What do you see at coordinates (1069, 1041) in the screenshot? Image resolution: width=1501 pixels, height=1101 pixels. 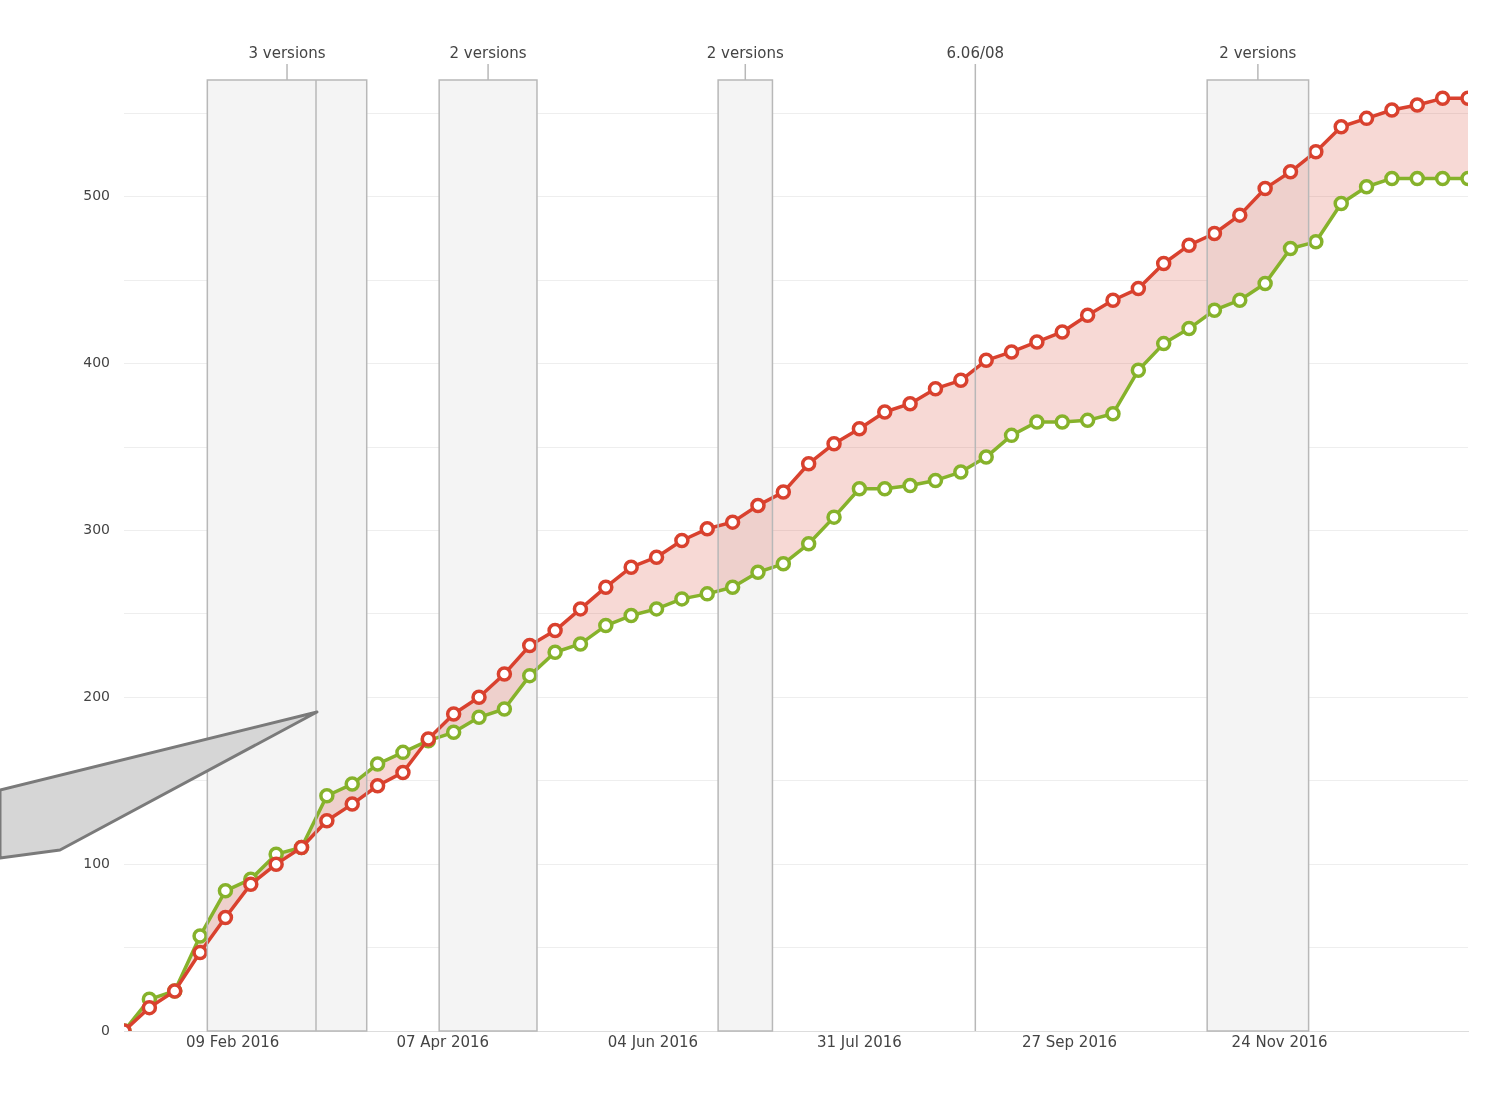 I see `x-tick-label: 27 Sep 2016` at bounding box center [1069, 1041].